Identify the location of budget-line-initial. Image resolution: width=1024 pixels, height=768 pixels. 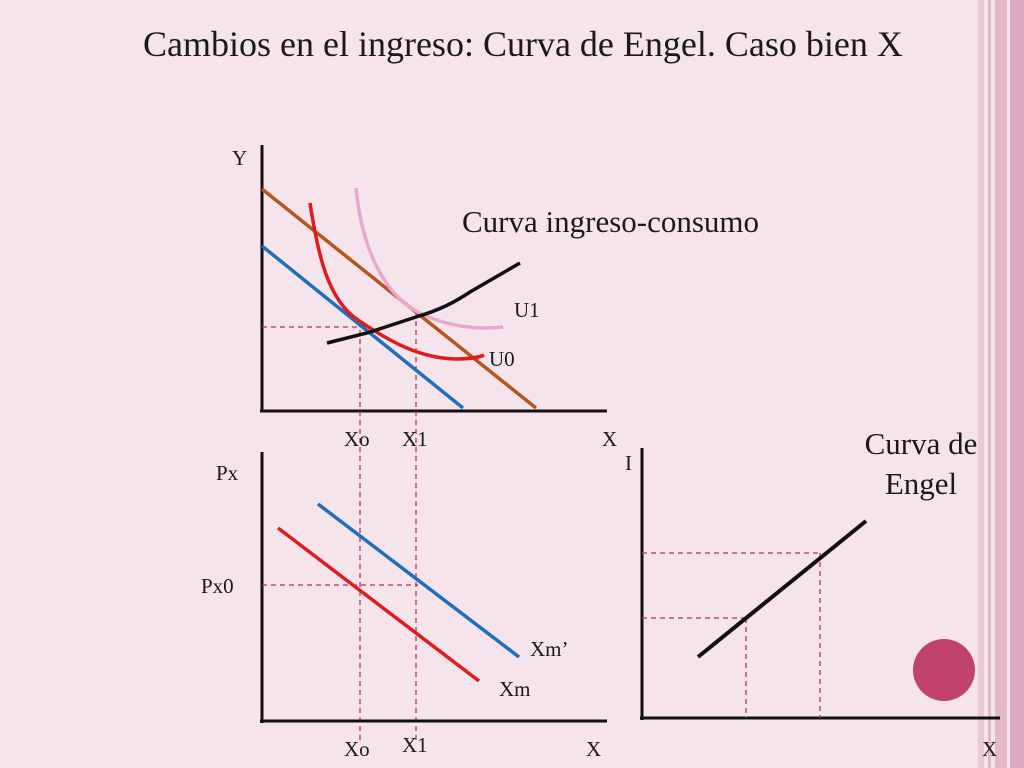
(362, 327).